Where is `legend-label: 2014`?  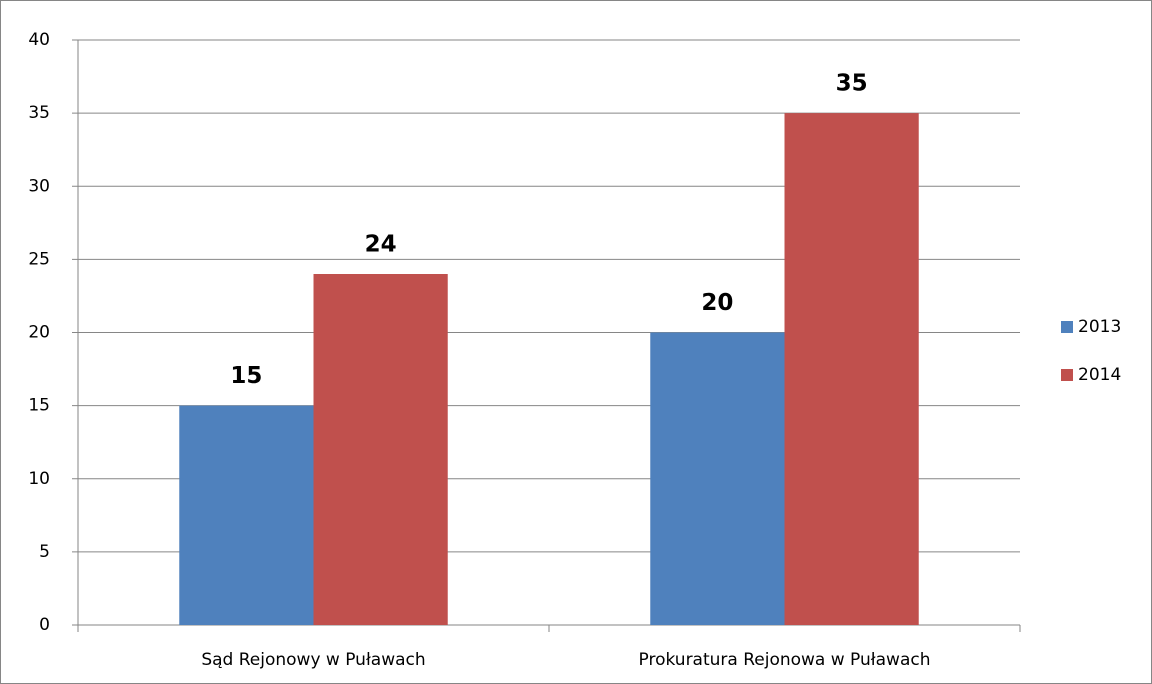 legend-label: 2014 is located at coordinates (1099, 375).